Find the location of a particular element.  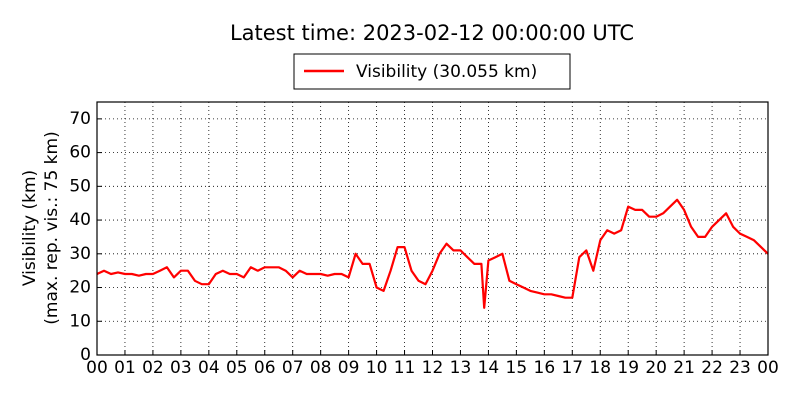

y-tick-label: 10 is located at coordinates (80, 321).